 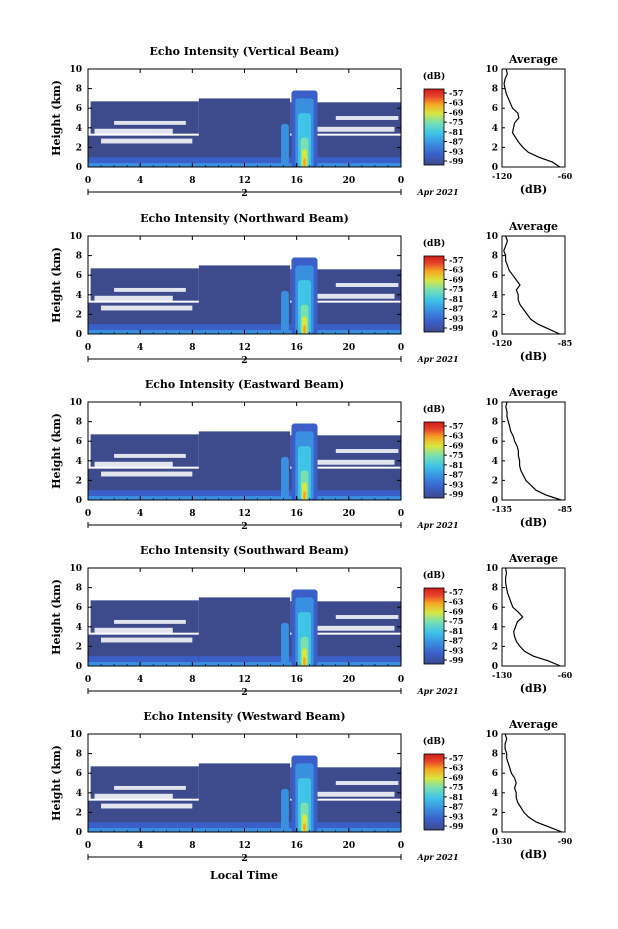 I want to click on average-x-tick-label: -130, so click(x=502, y=675).